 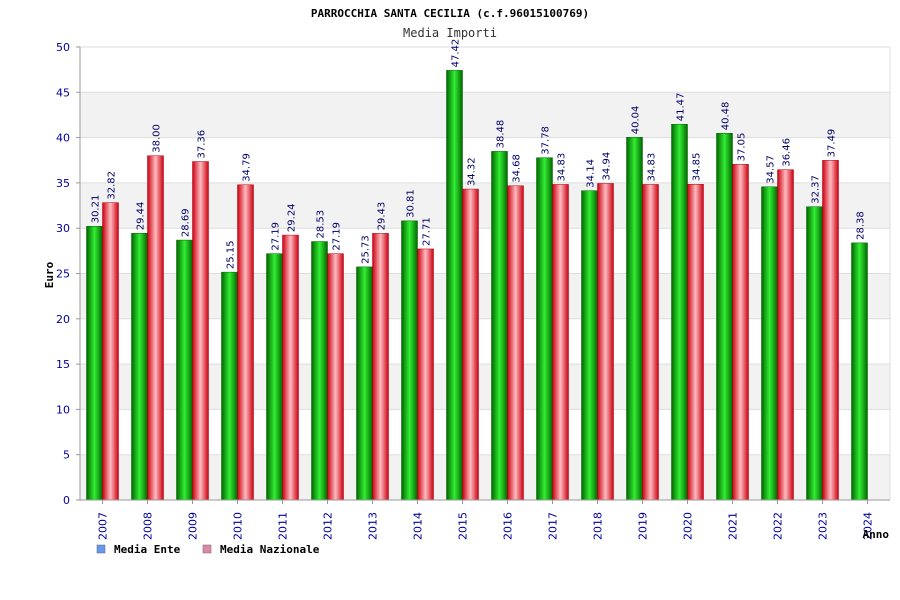 I want to click on y-tick-label: 25, so click(x=63, y=274).